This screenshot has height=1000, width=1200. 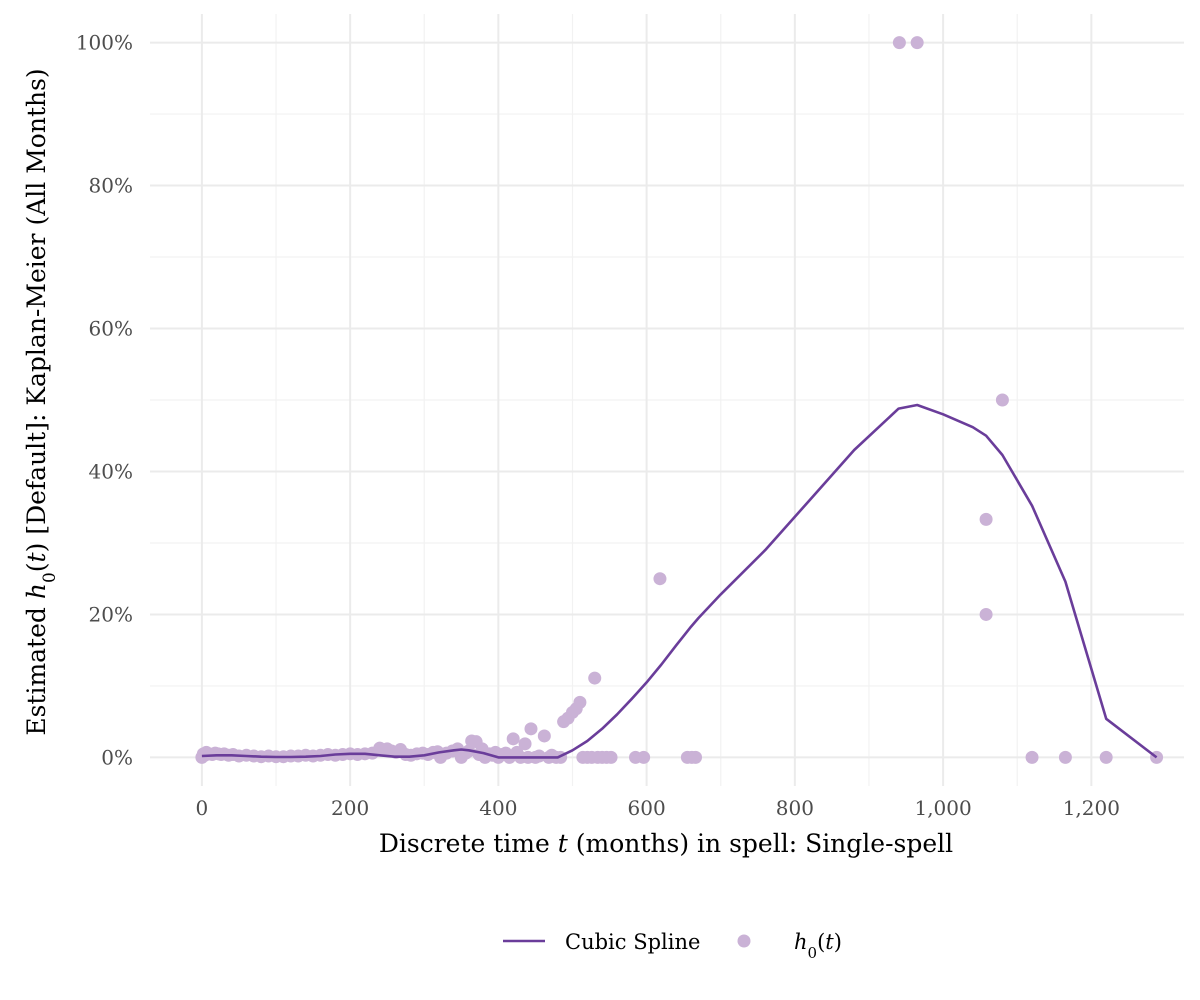 What do you see at coordinates (111, 186) in the screenshot?
I see `y-tick-label: 80%` at bounding box center [111, 186].